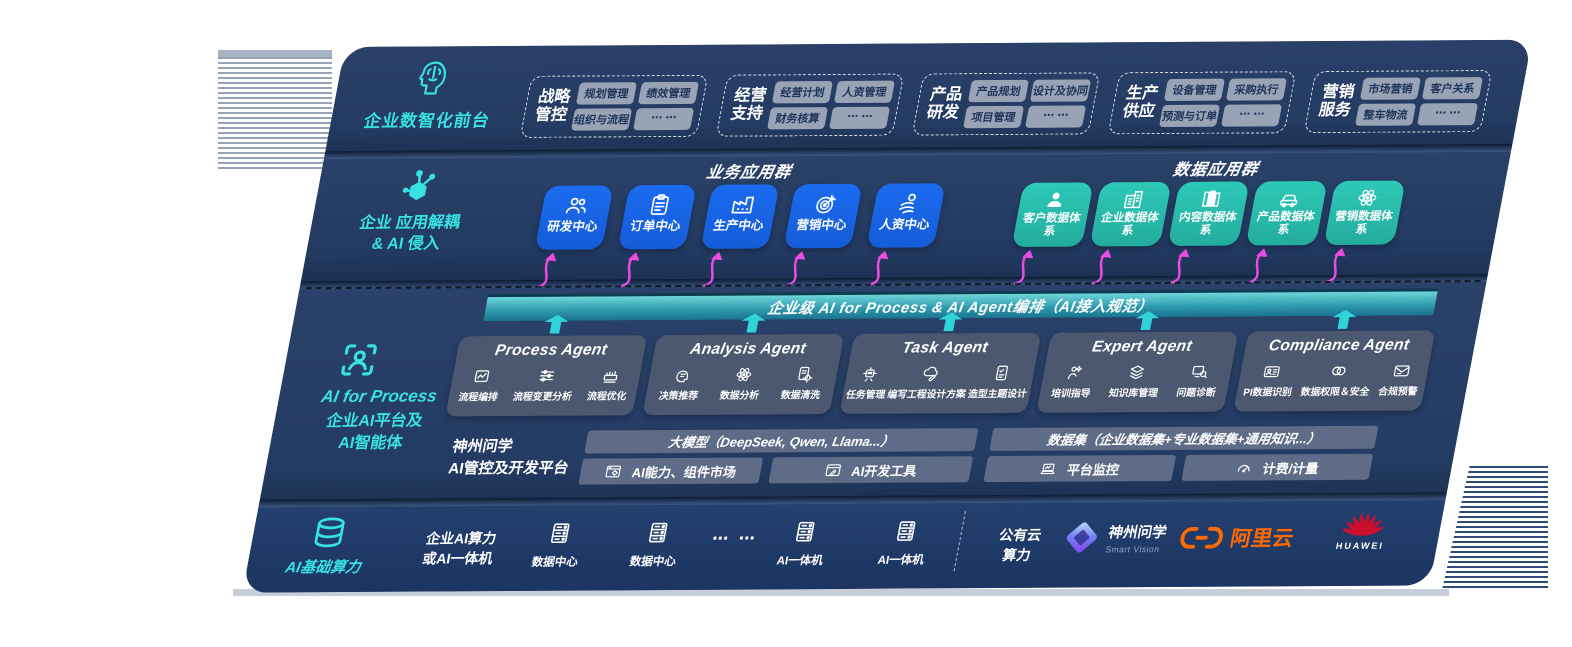 The width and height of the screenshot is (1572, 647). I want to click on agent-capability: 流程编排, so click(480, 385).